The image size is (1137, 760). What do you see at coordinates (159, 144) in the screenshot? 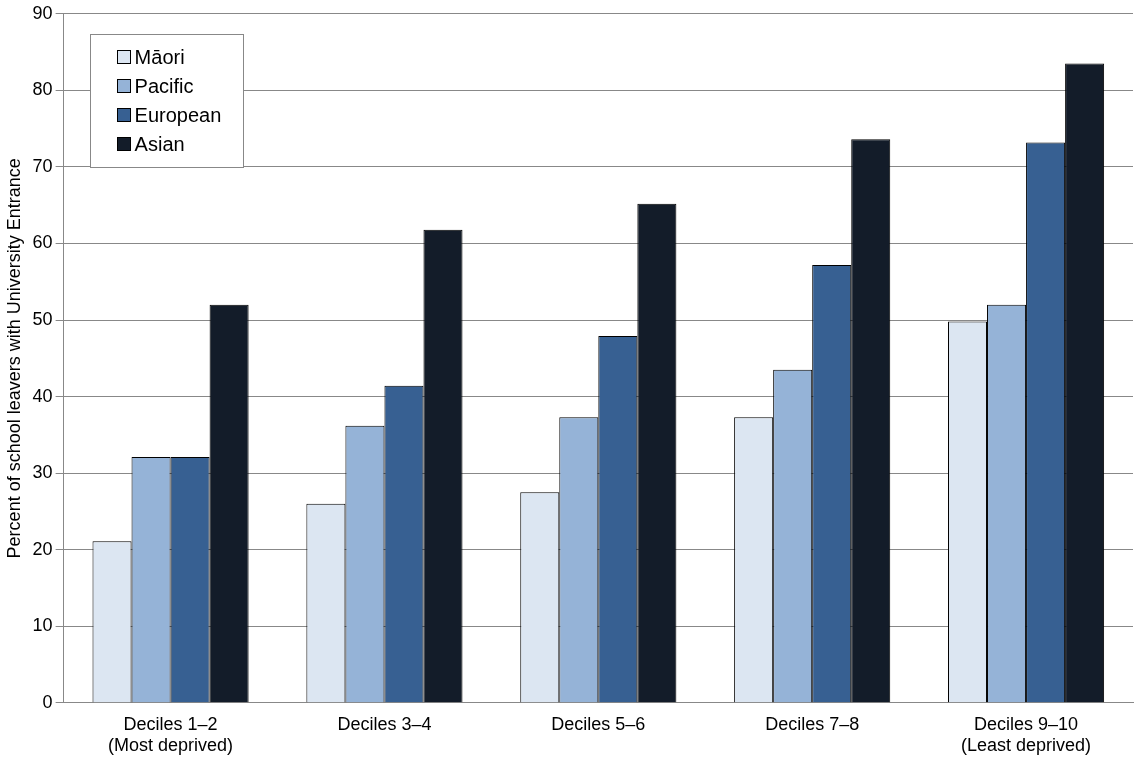
I see `legend-label: Asian` at bounding box center [159, 144].